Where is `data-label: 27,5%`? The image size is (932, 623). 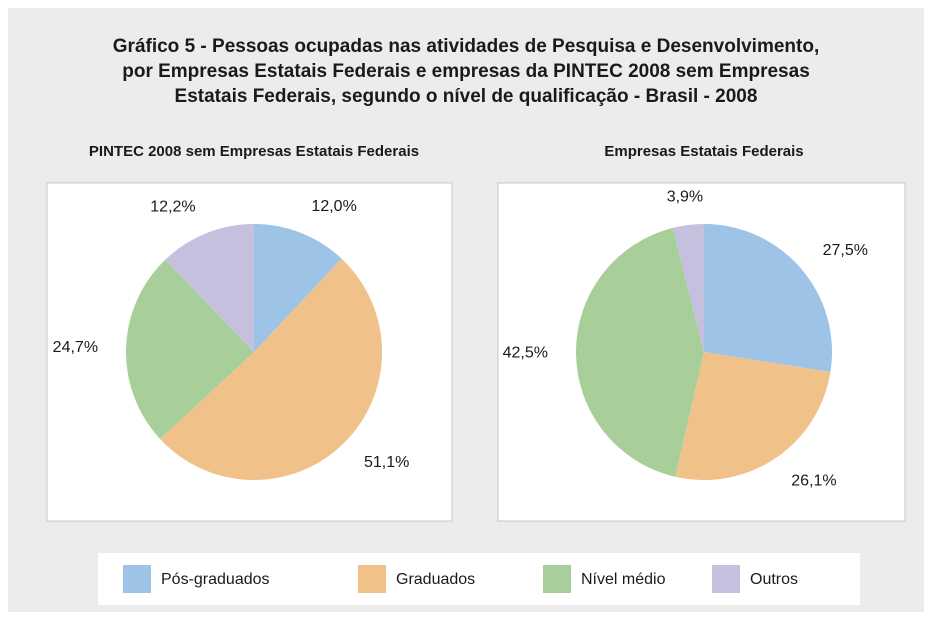 data-label: 27,5% is located at coordinates (845, 250).